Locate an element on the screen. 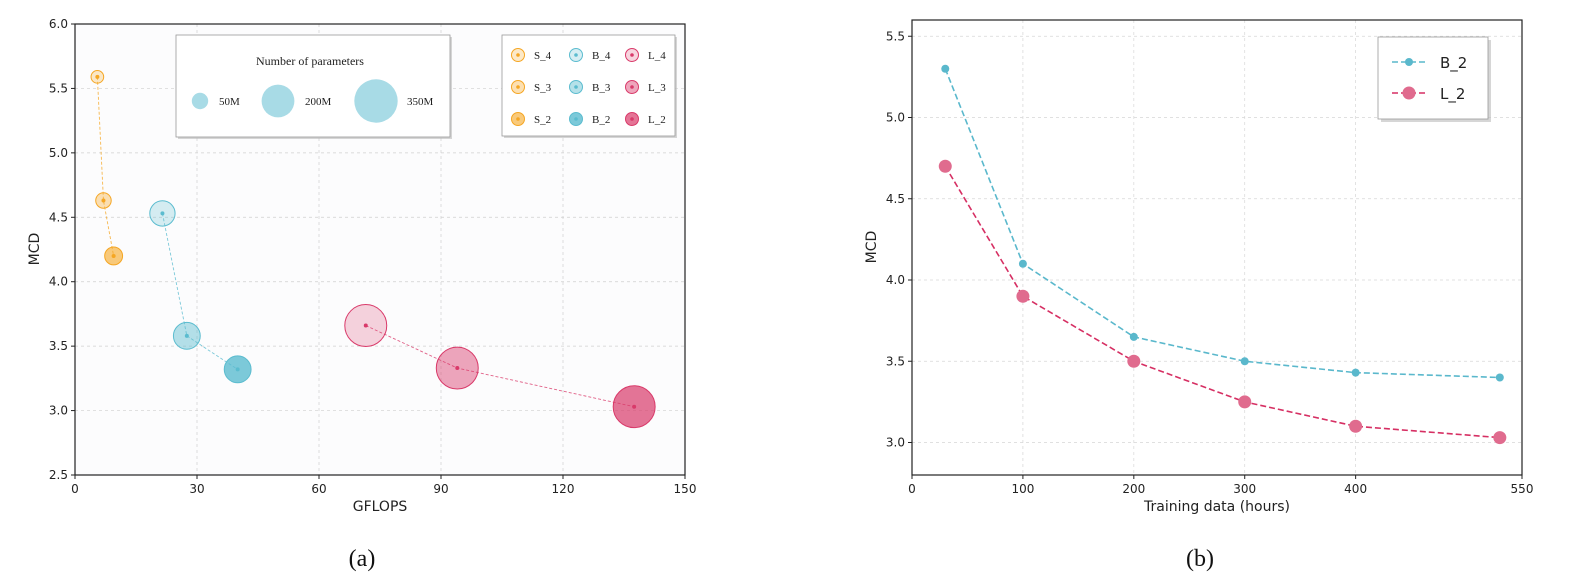 The image size is (1586, 587). size-legend-label-200M: 200M is located at coordinates (318, 102).